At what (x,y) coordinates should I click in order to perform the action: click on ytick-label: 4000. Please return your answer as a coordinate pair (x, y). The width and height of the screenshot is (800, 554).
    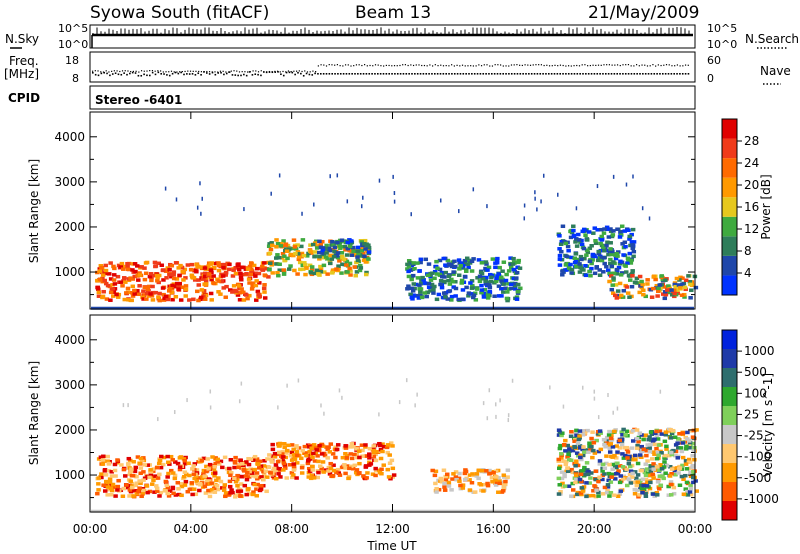
    Looking at the image, I should click on (69, 137).